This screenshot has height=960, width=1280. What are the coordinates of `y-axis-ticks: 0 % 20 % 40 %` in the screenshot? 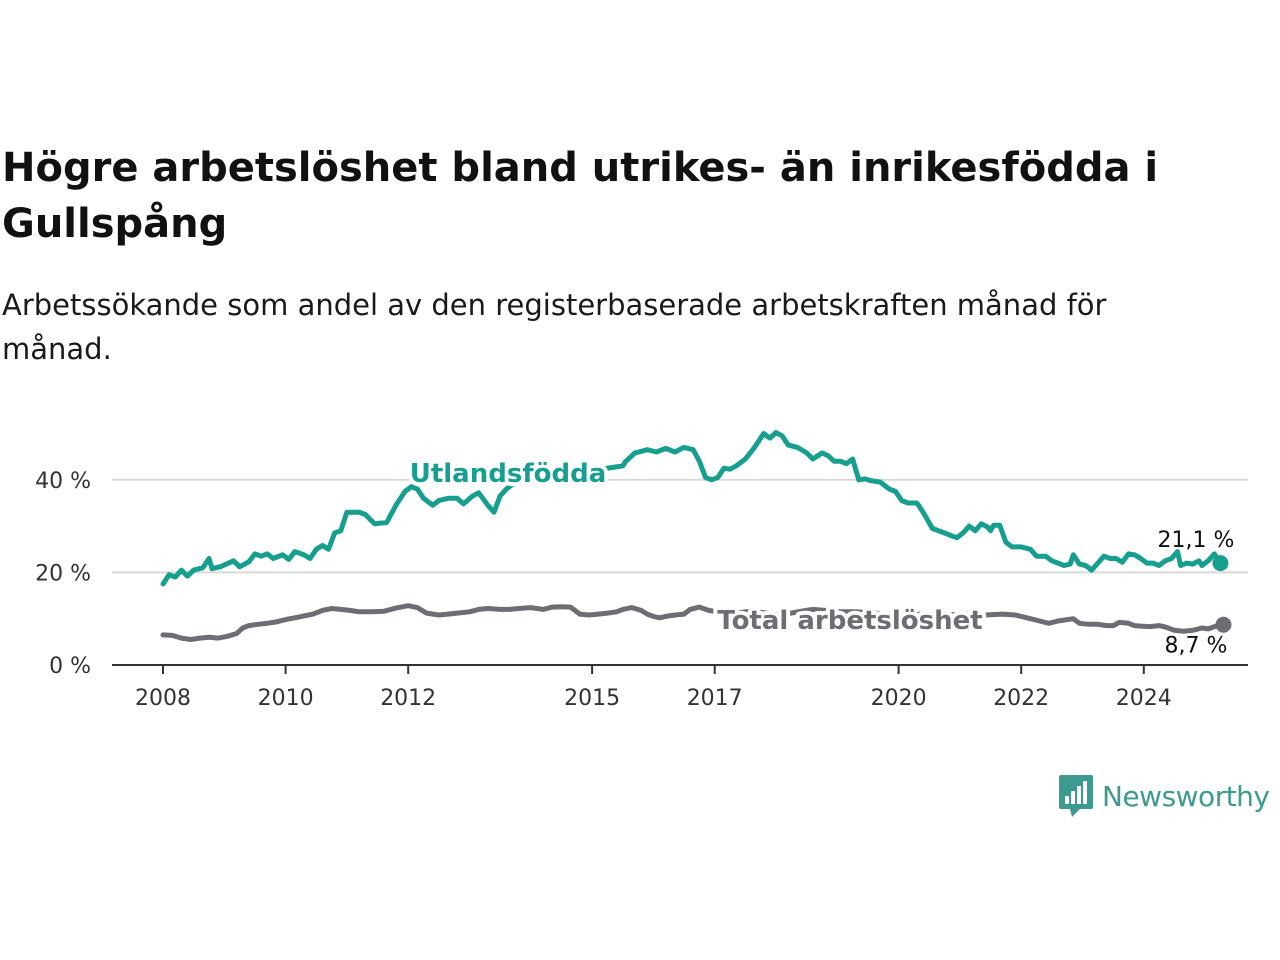 It's located at (63, 574).